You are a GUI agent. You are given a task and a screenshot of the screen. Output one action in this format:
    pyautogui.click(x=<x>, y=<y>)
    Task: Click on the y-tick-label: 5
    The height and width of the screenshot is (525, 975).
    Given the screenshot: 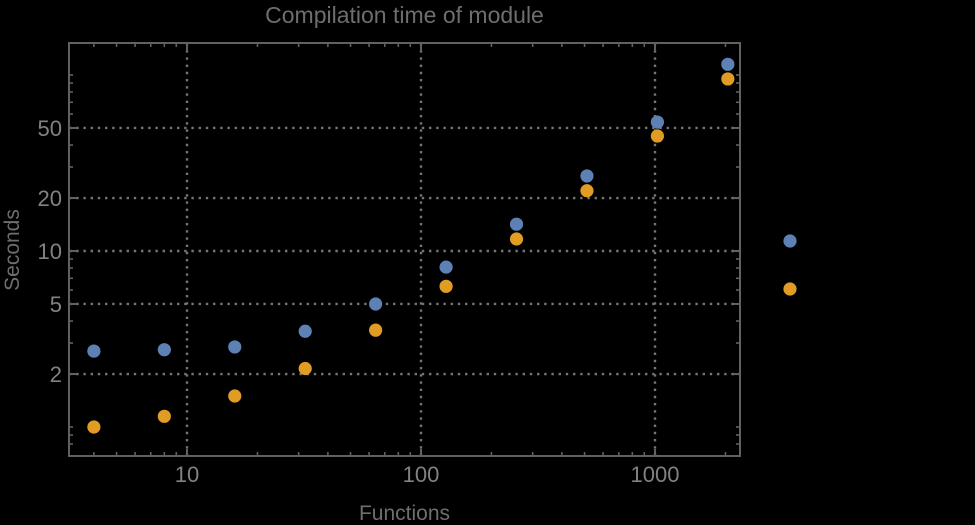 What is the action you would take?
    pyautogui.click(x=56, y=304)
    